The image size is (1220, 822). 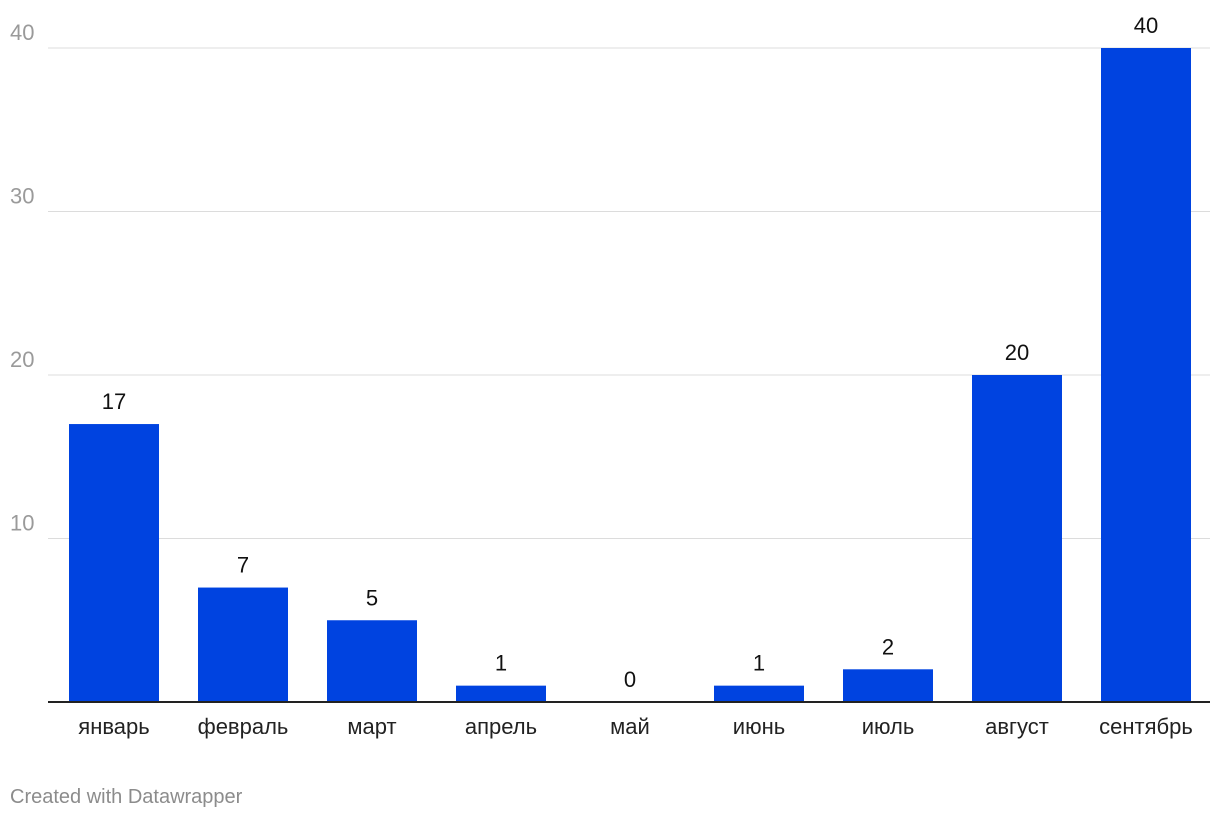 I want to click on data-label: 7, so click(x=243, y=565).